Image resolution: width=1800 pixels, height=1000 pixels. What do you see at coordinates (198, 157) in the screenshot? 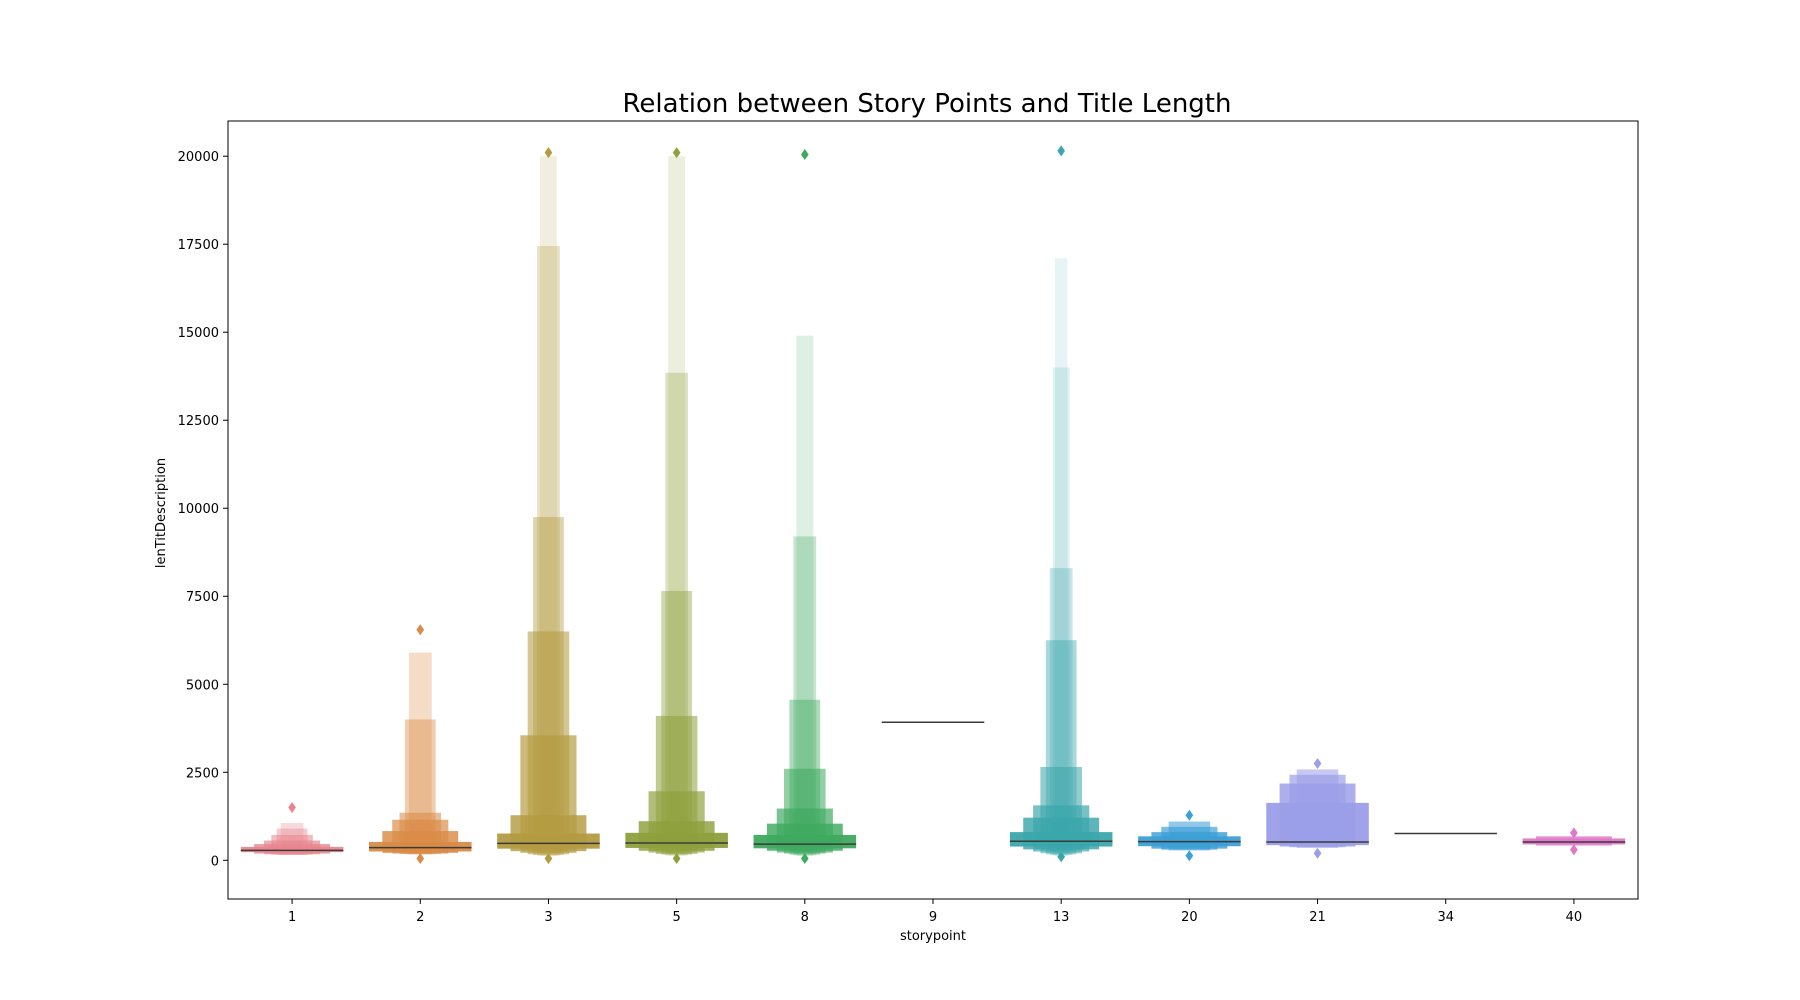
I see `y-tick-label: 20000` at bounding box center [198, 157].